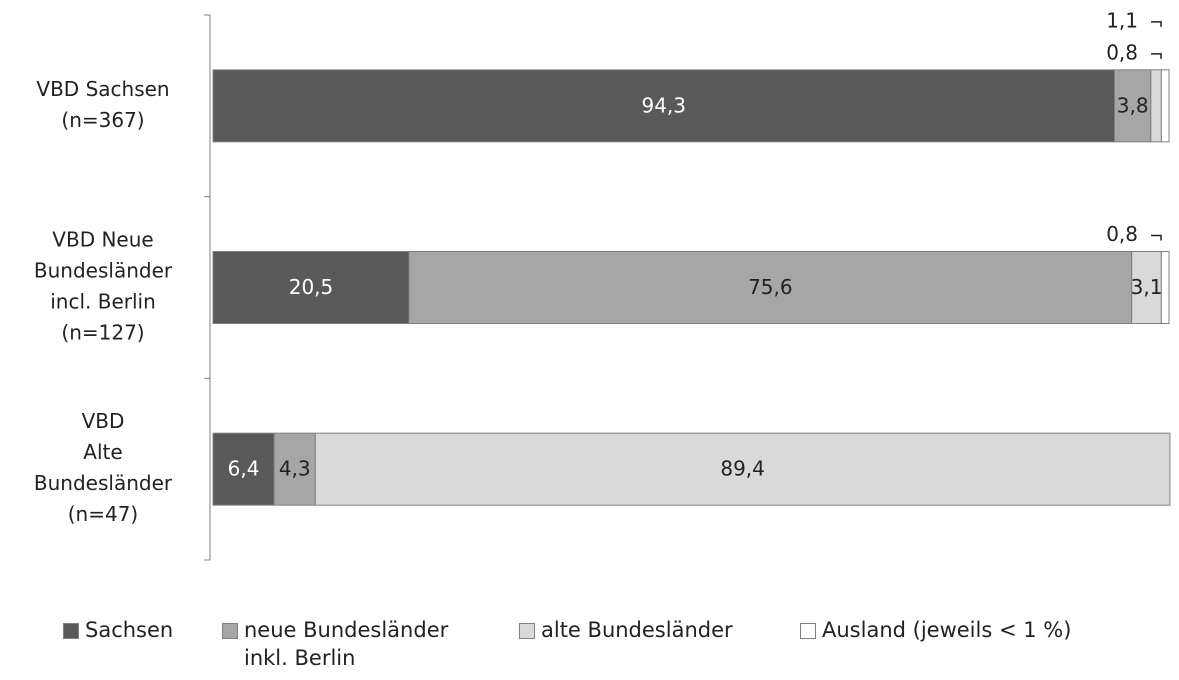 This screenshot has height=680, width=1179. What do you see at coordinates (102, 452) in the screenshot?
I see `category-label: Alte` at bounding box center [102, 452].